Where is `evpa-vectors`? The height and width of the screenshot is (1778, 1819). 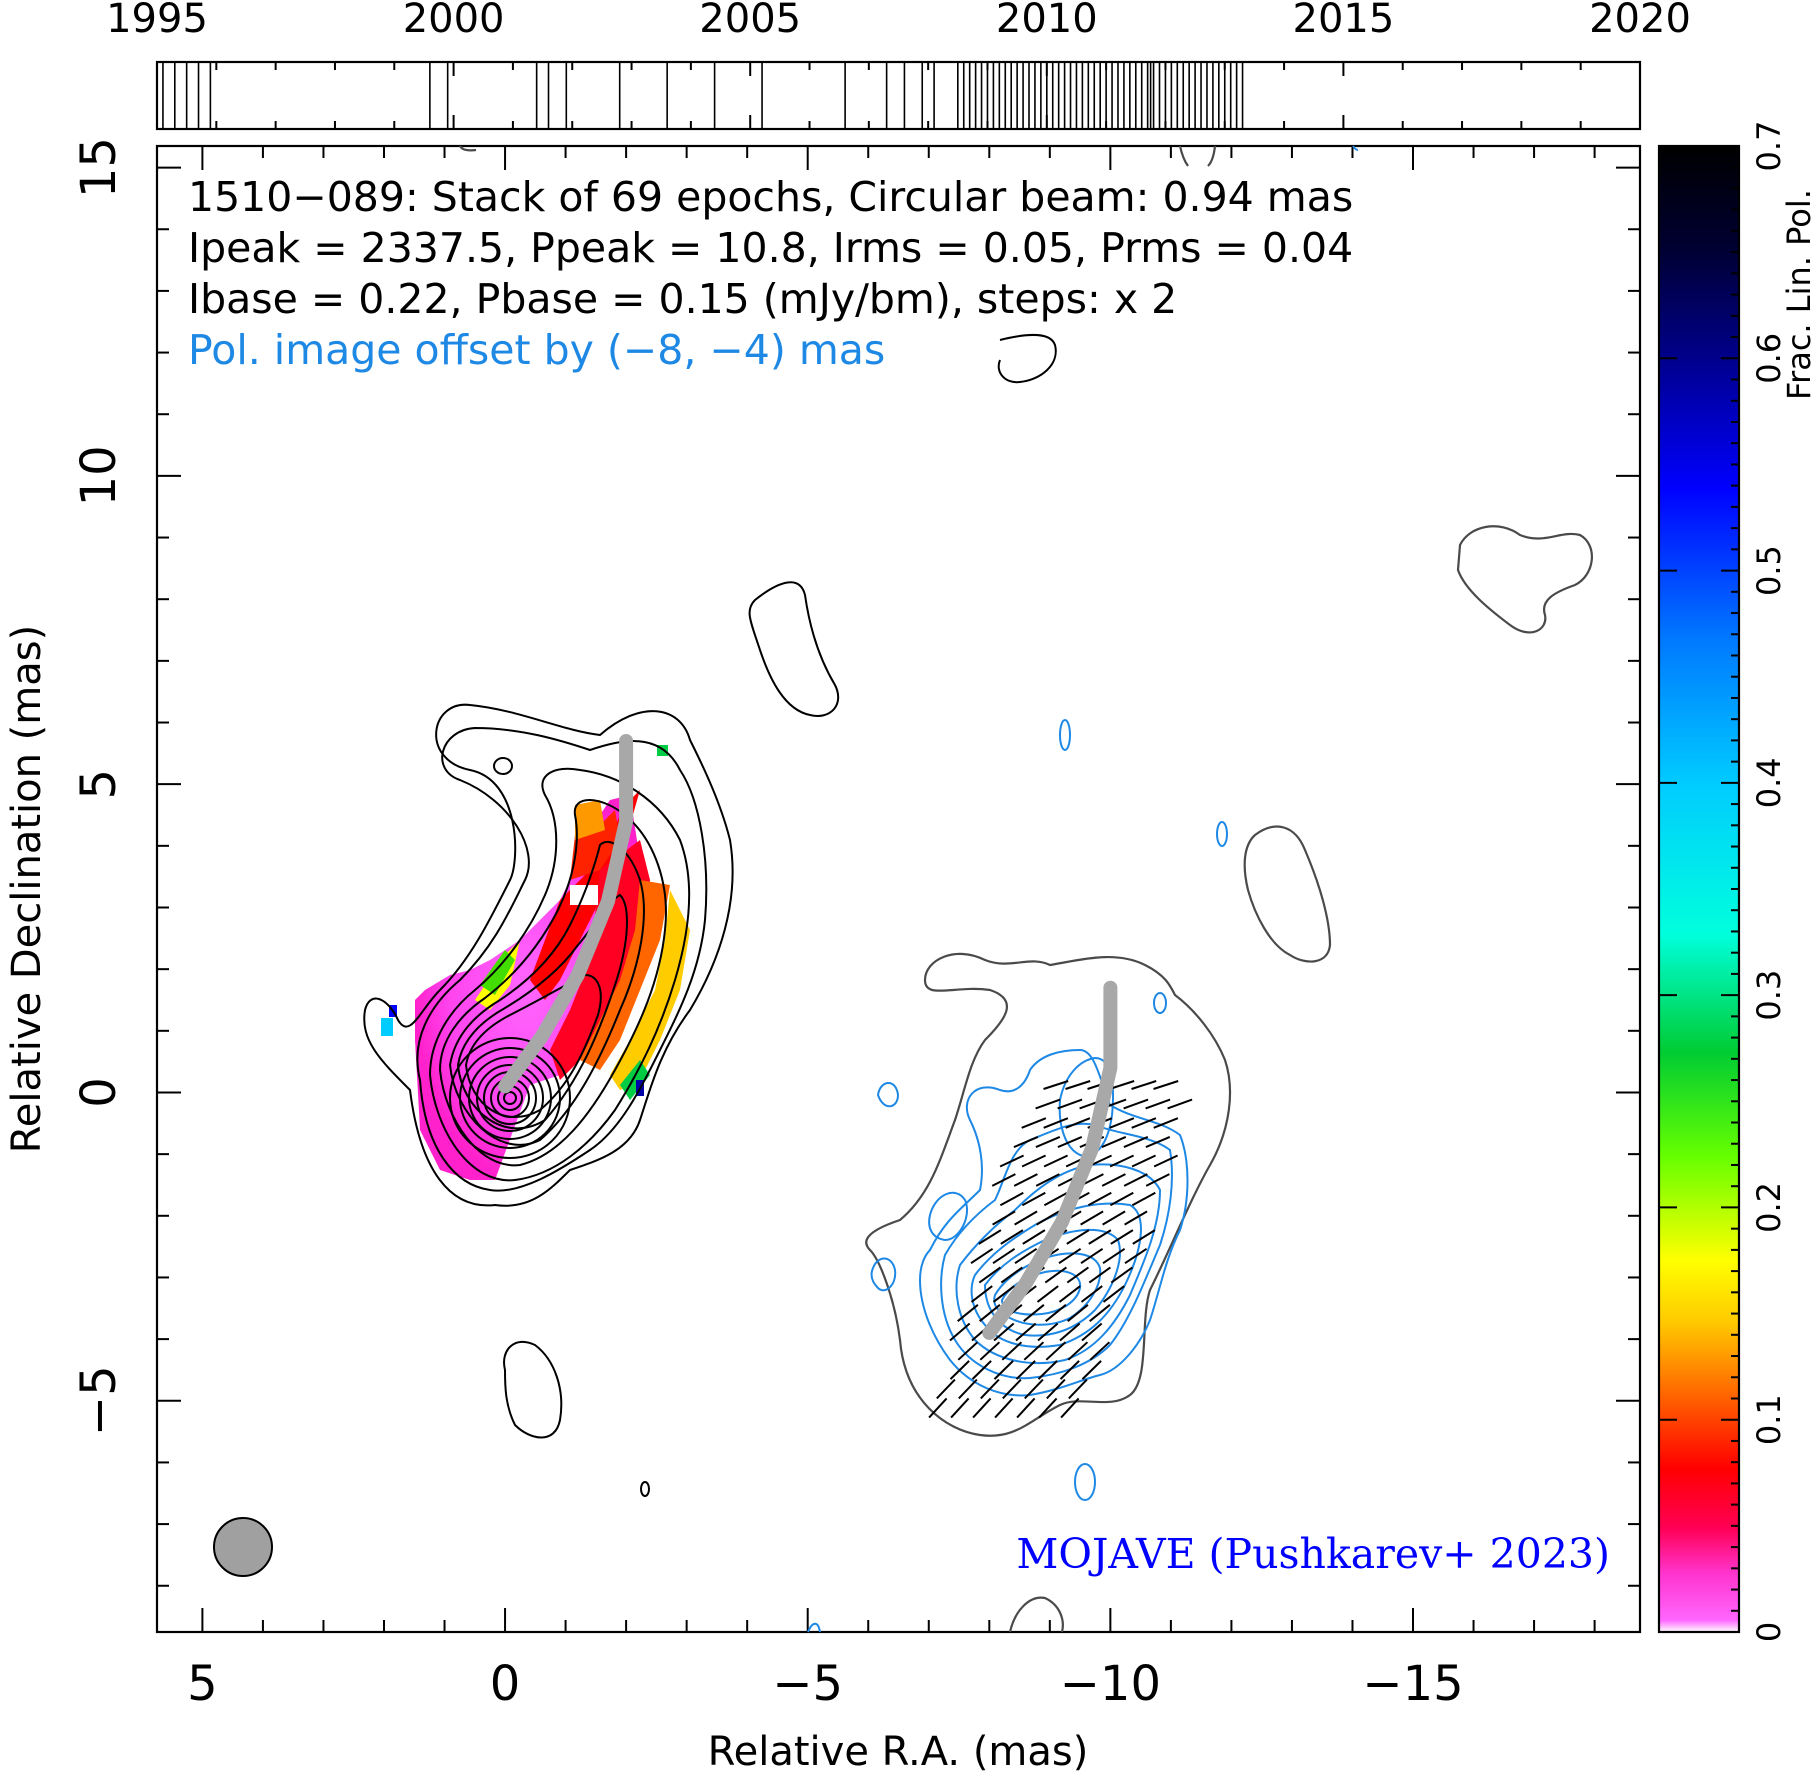 evpa-vectors is located at coordinates (1060, 1249).